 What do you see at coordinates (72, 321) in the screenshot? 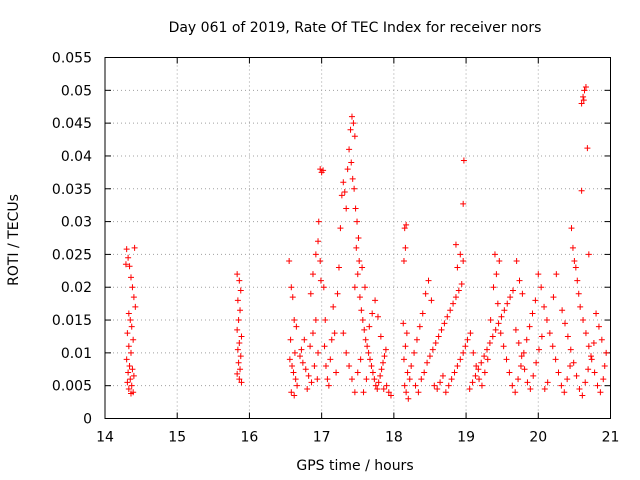
I see `y-tick-label: 0.015` at bounding box center [72, 321].